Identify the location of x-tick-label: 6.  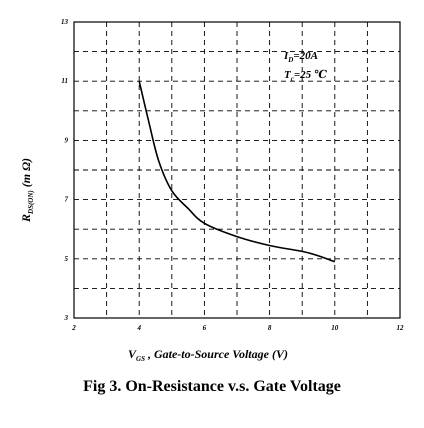
(205, 328).